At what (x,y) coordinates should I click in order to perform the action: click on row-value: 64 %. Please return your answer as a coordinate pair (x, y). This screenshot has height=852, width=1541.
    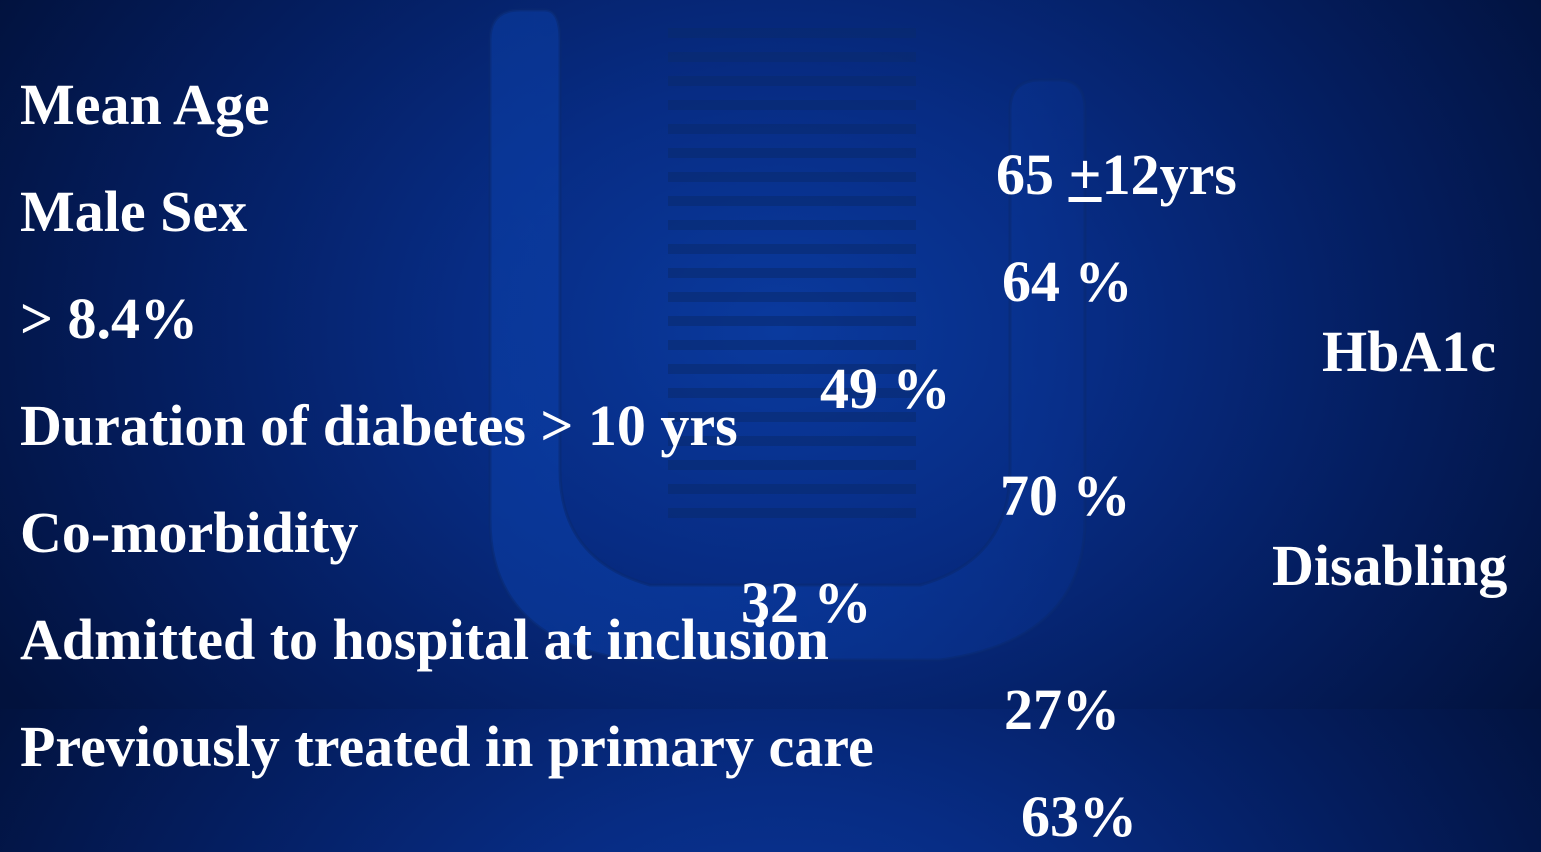
    Looking at the image, I should click on (1067, 281).